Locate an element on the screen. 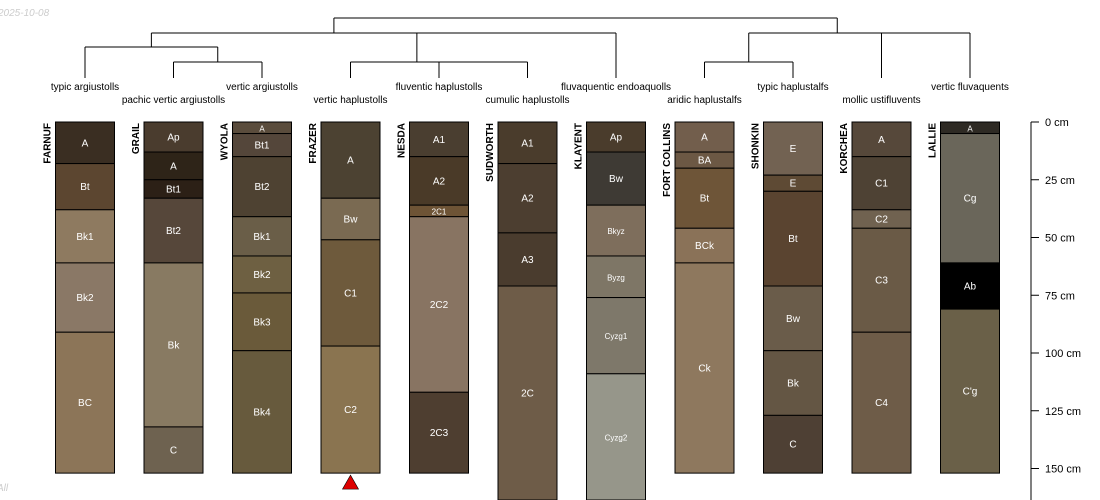  profile-name: NESDA is located at coordinates (402, 140).